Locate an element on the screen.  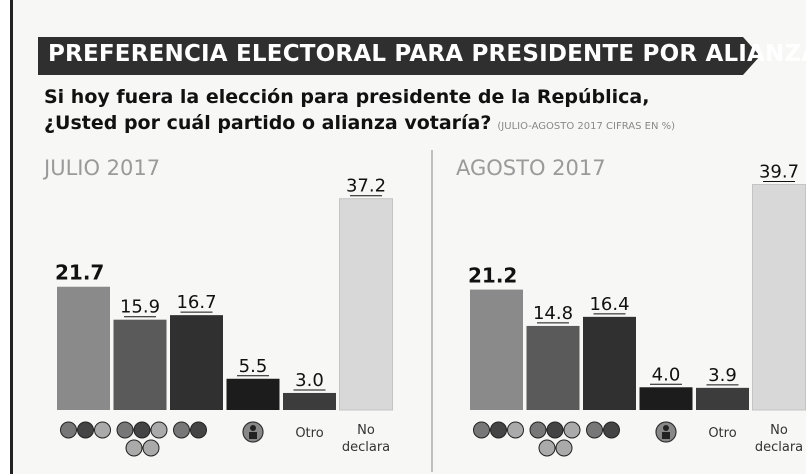
title-banner-arrow is located at coordinates (751, 56).